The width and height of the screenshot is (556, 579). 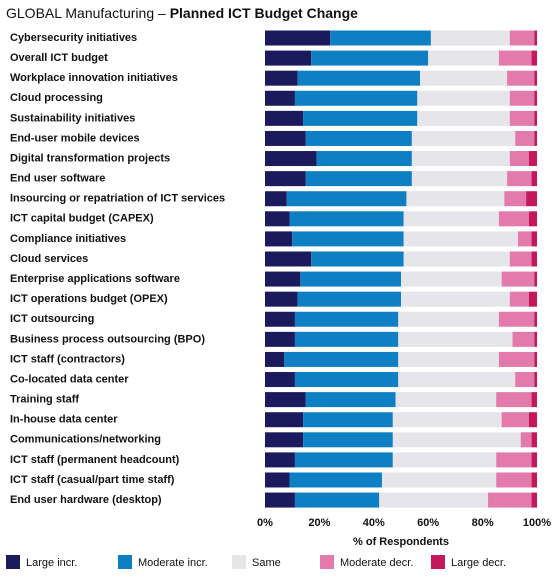 What do you see at coordinates (86, 500) in the screenshot?
I see `category-label: End user hardware (desktop)` at bounding box center [86, 500].